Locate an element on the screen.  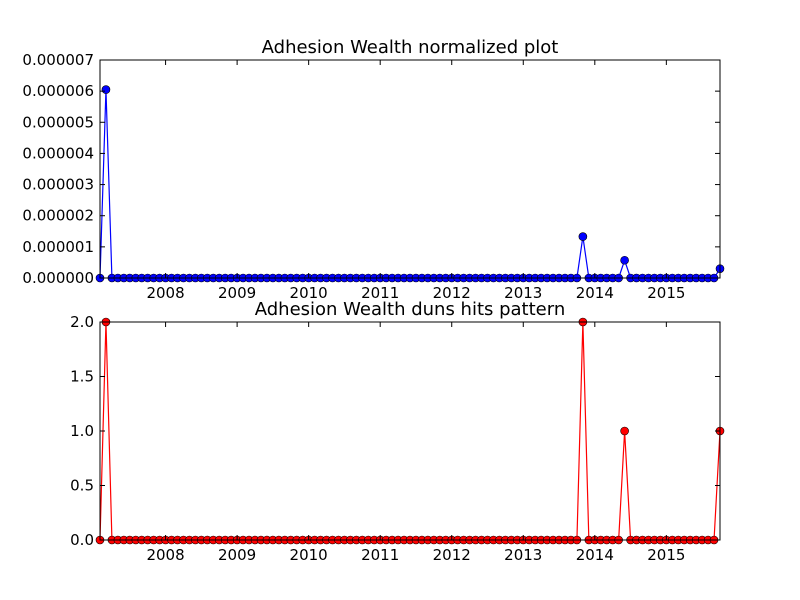
normalized-x-tick-label: 2009 is located at coordinates (237, 293).